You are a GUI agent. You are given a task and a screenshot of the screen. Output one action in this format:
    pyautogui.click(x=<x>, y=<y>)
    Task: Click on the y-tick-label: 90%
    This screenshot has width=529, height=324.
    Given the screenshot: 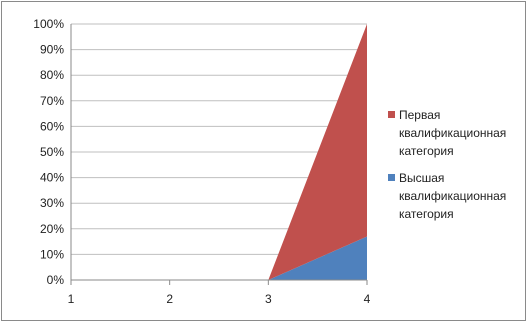 What is the action you would take?
    pyautogui.click(x=52, y=50)
    